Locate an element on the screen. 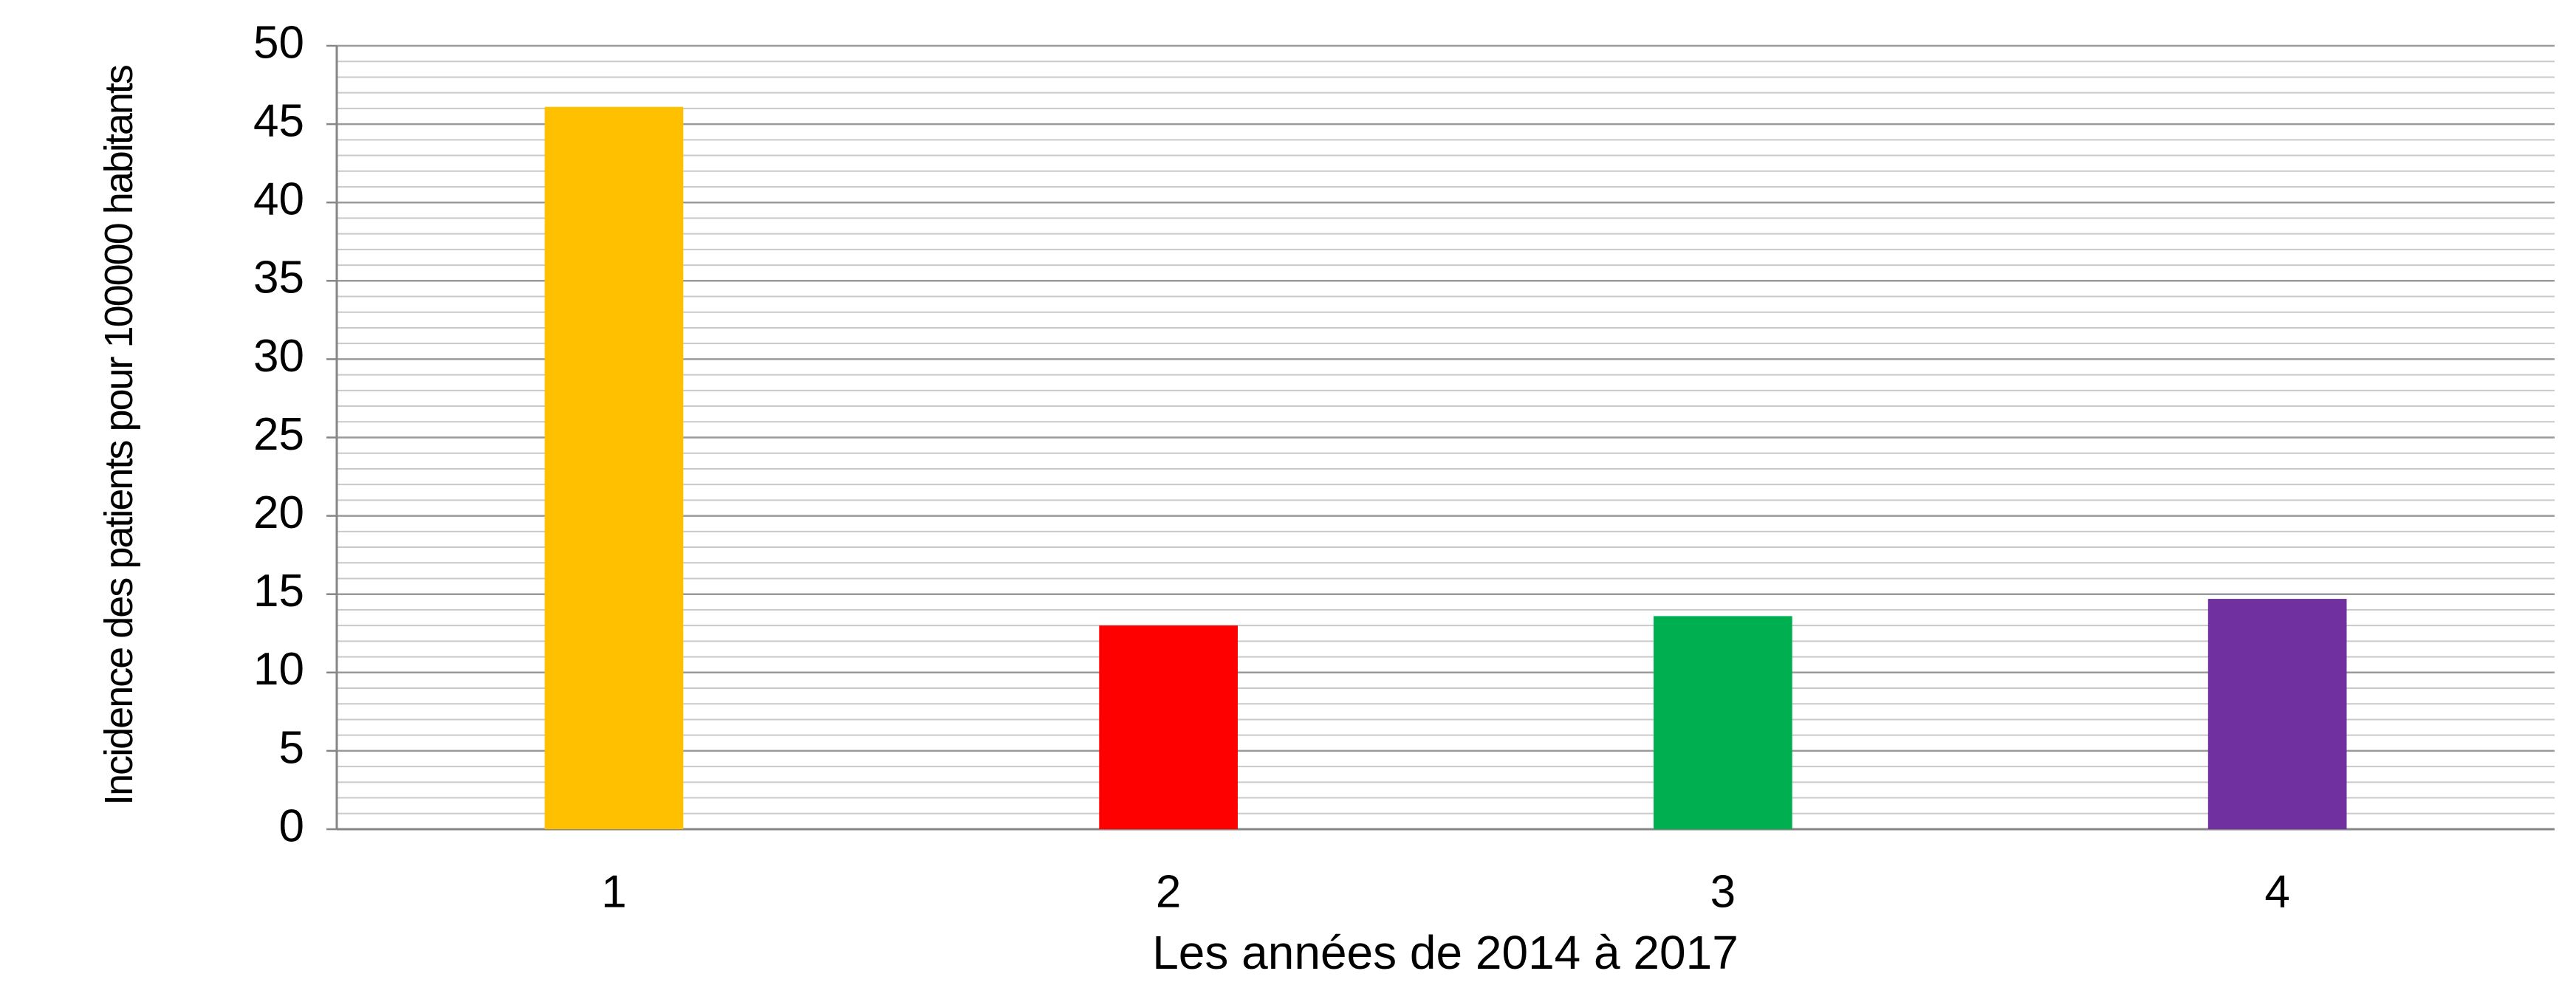  y-tick-label: 15 is located at coordinates (278, 591).